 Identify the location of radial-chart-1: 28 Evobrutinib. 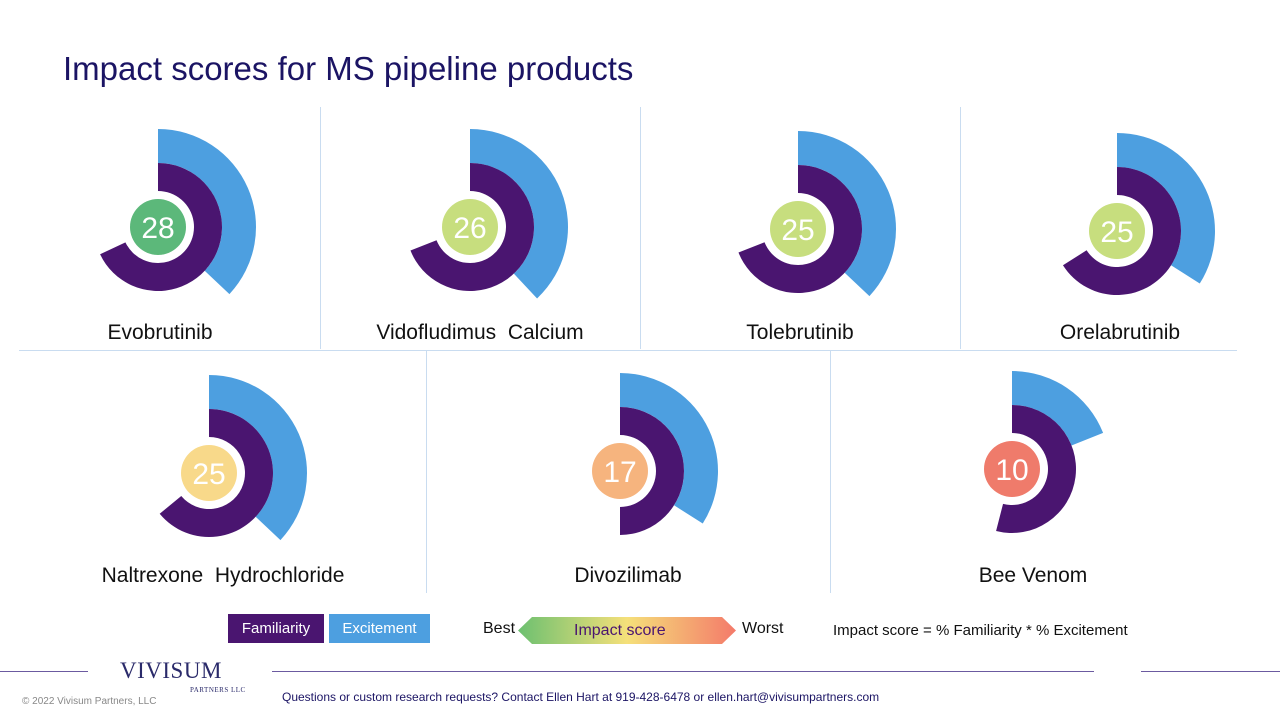
(178, 236).